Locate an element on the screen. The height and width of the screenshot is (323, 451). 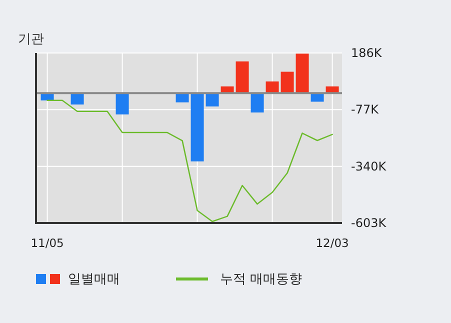
y-tick-label: -77K is located at coordinates (365, 109).